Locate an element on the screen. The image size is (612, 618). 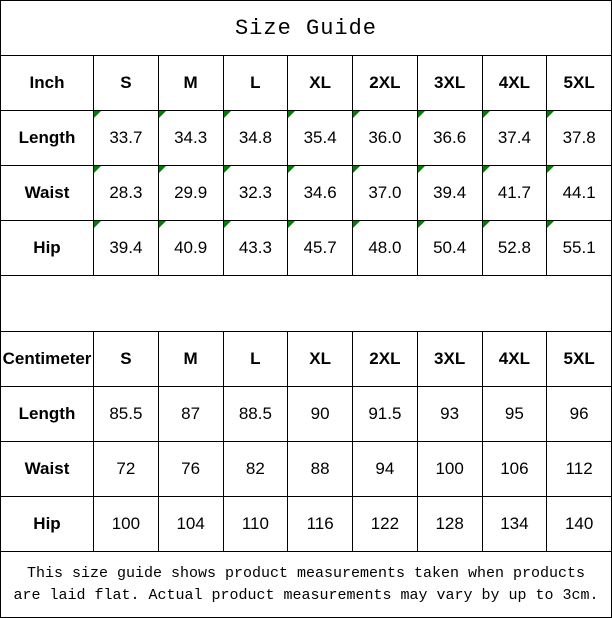
measurement-cell: 37.4 is located at coordinates (514, 138).